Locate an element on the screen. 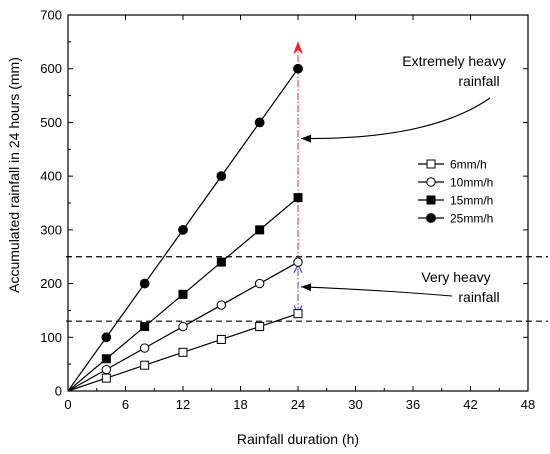  y-tick-label: 100 is located at coordinates (51, 337).